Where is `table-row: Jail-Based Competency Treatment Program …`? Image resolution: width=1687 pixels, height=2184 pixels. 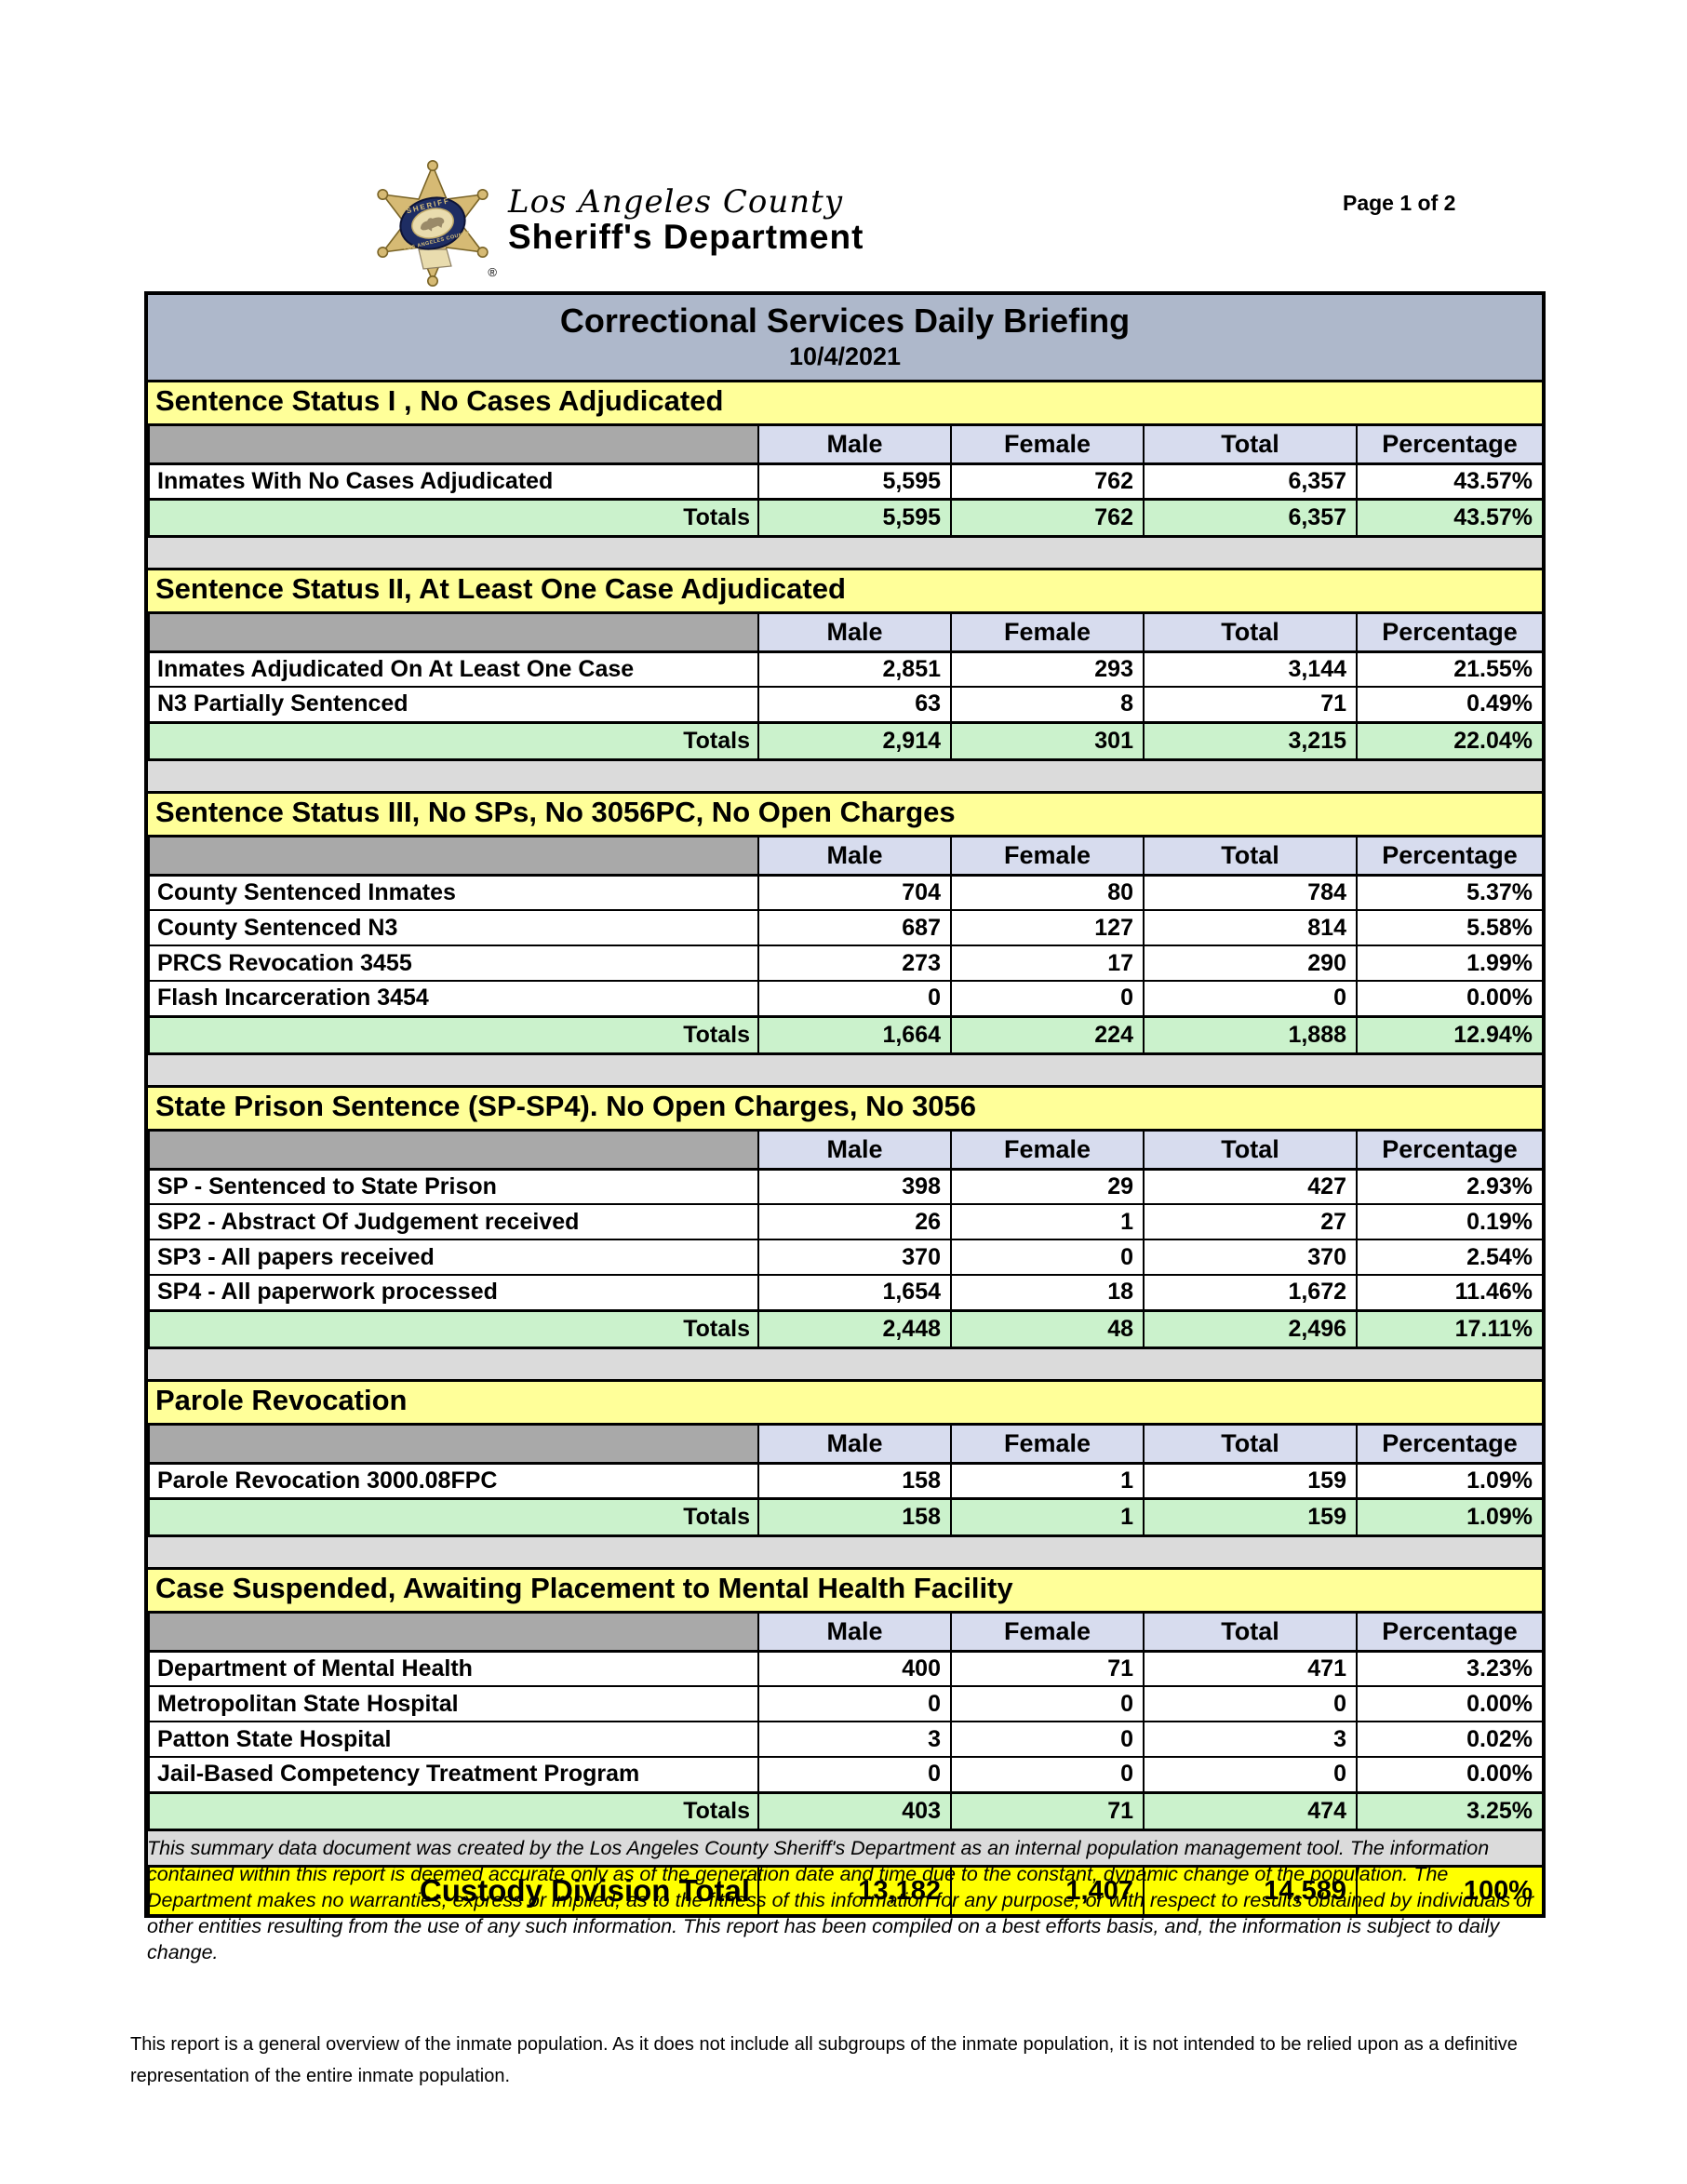
table-row: Jail-Based Competency Treatment Program … is located at coordinates (846, 1774).